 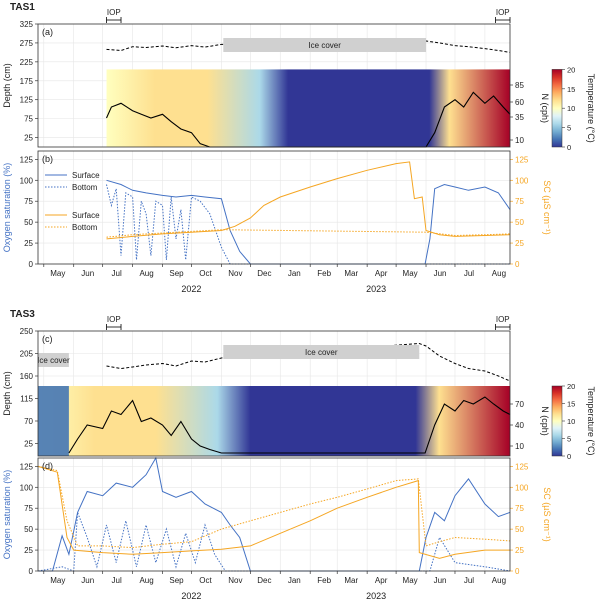 I want to click on panel-label: (c), so click(x=47, y=339).